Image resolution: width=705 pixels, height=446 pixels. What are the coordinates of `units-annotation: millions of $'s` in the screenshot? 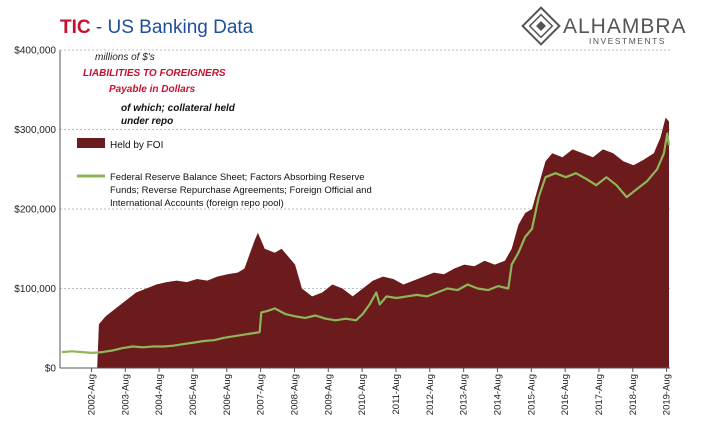 It's located at (125, 57).